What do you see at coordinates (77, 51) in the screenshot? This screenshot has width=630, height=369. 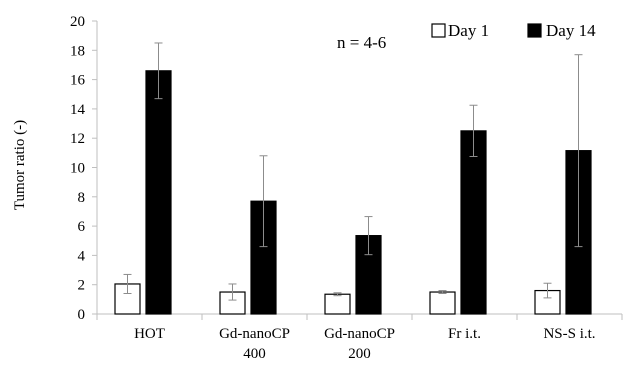 I see `y-tick-label: 18` at bounding box center [77, 51].